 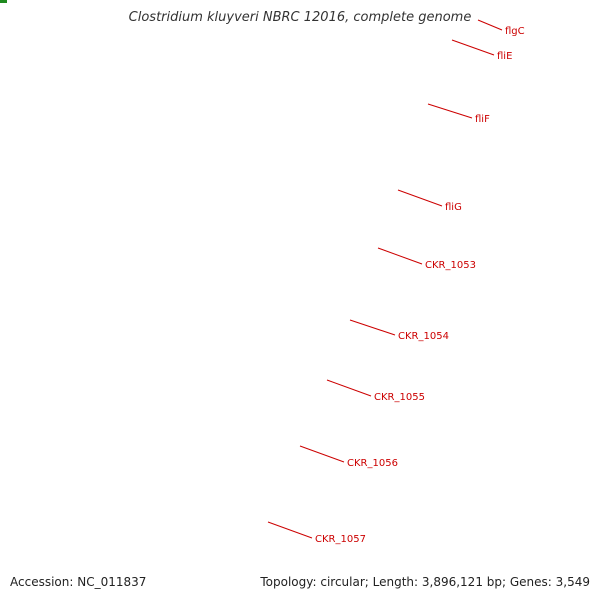 I want to click on gene-label: CKR_1056, so click(x=372, y=463).